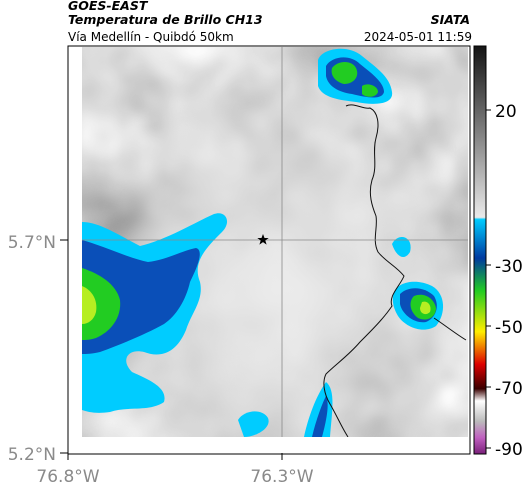 The height and width of the screenshot is (491, 526). What do you see at coordinates (67, 477) in the screenshot?
I see `lon-tick-label: 76.8°W` at bounding box center [67, 477].